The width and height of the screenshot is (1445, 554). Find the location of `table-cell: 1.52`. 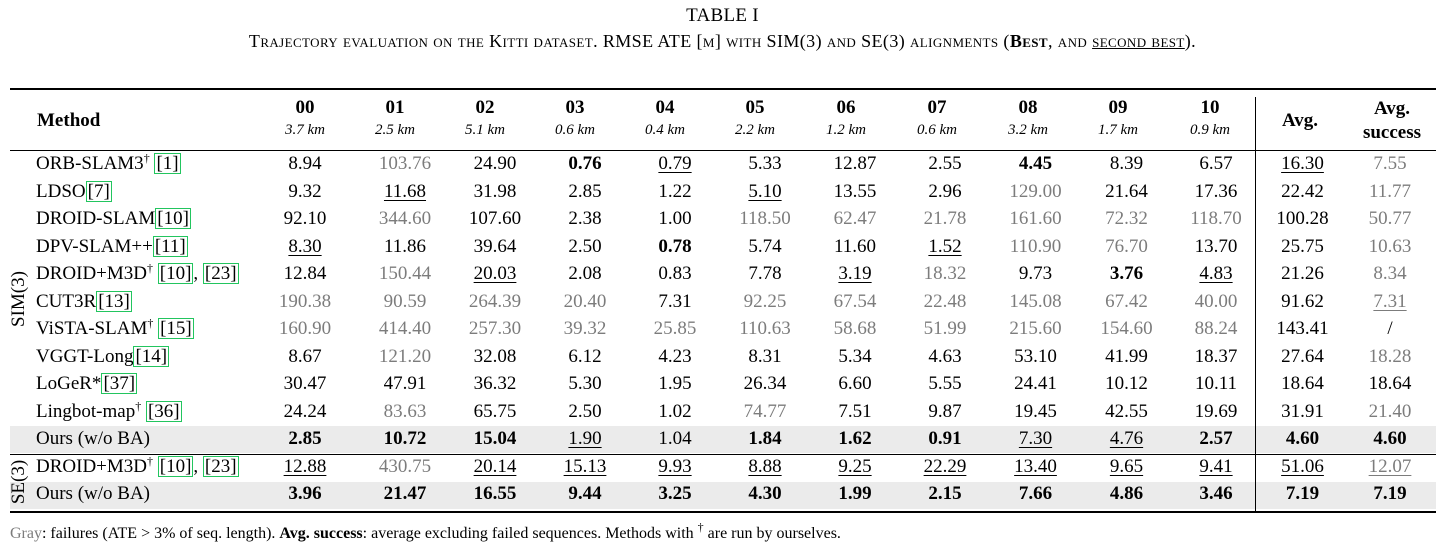

table-cell: 1.52 is located at coordinates (945, 247).